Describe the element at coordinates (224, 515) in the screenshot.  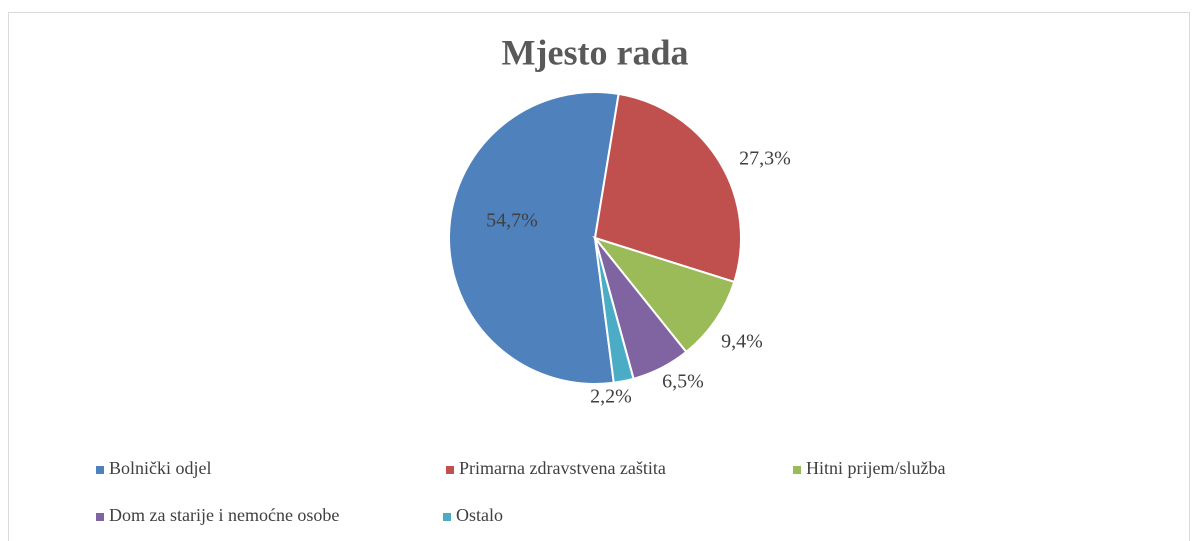
I see `legend-label: Dom za starije i nemoćne osobe` at that location.